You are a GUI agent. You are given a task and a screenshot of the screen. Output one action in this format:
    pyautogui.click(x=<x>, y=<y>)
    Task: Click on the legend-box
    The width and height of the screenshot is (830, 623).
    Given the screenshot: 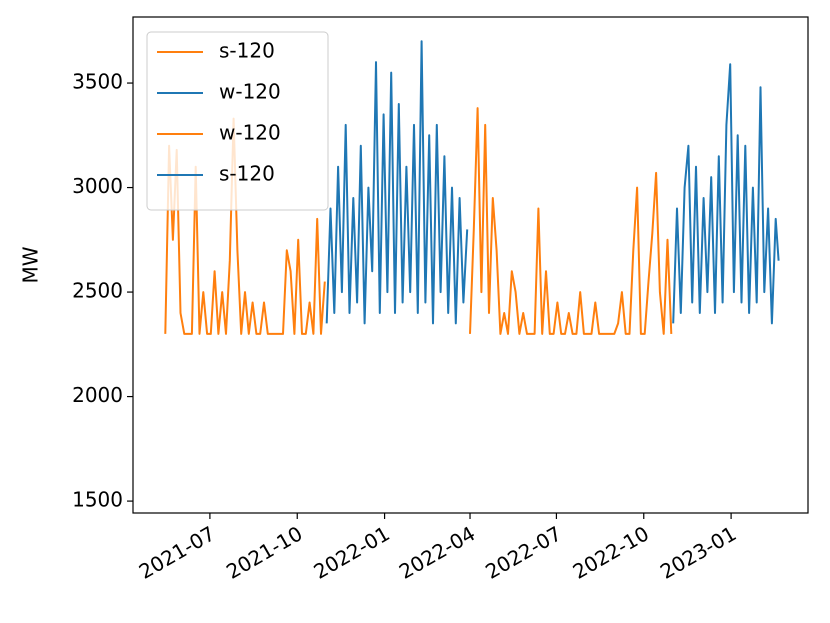 What is the action you would take?
    pyautogui.click(x=237, y=121)
    